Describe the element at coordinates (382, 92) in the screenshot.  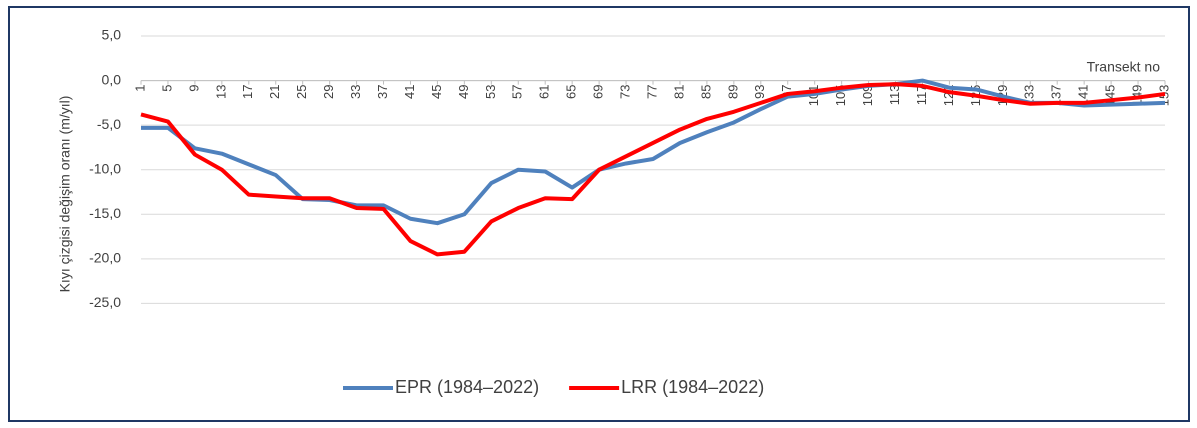
I see `x-tick-label: 37` at that location.